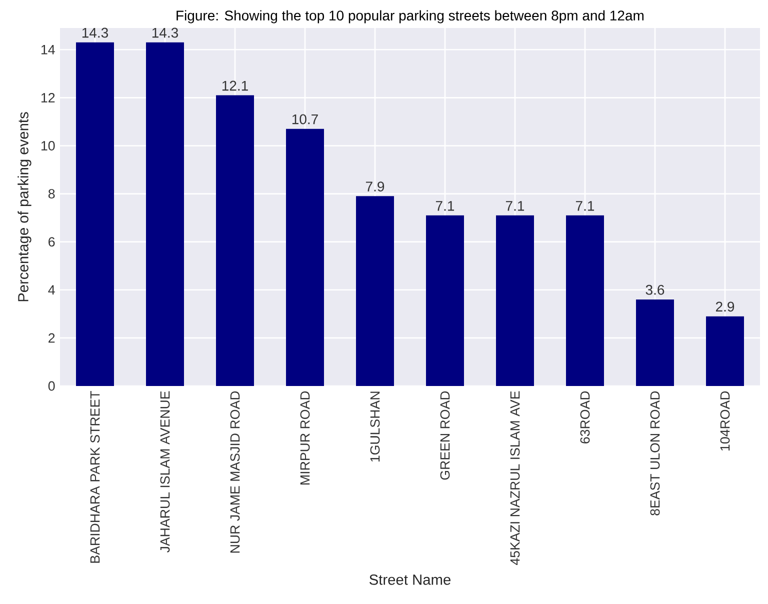 The width and height of the screenshot is (768, 604). I want to click on x-tick-label: JAHARUL ISLAM AVENUE, so click(165, 472).